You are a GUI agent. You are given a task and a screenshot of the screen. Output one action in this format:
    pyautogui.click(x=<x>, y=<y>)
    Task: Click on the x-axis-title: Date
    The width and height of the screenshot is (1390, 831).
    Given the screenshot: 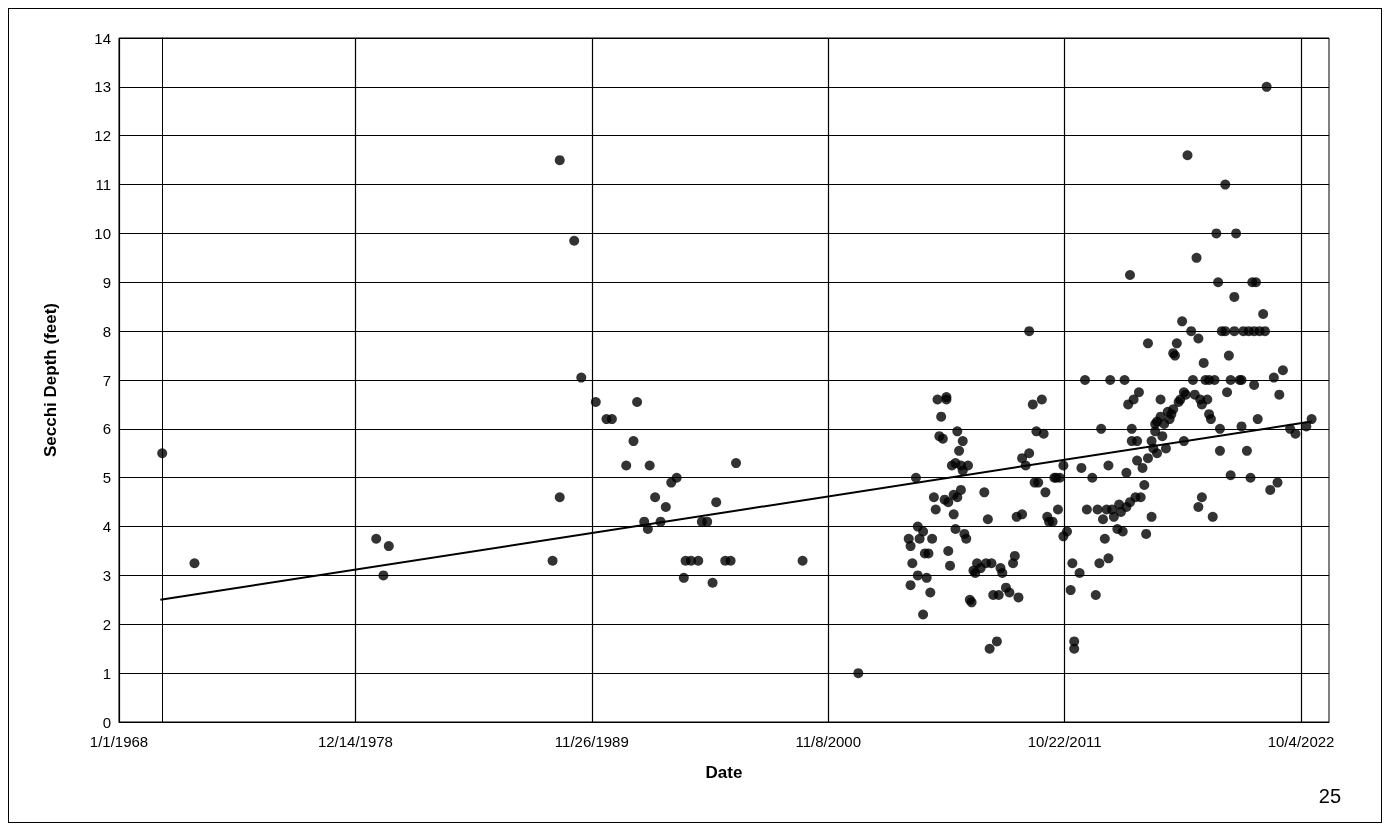 What is the action you would take?
    pyautogui.click(x=724, y=772)
    